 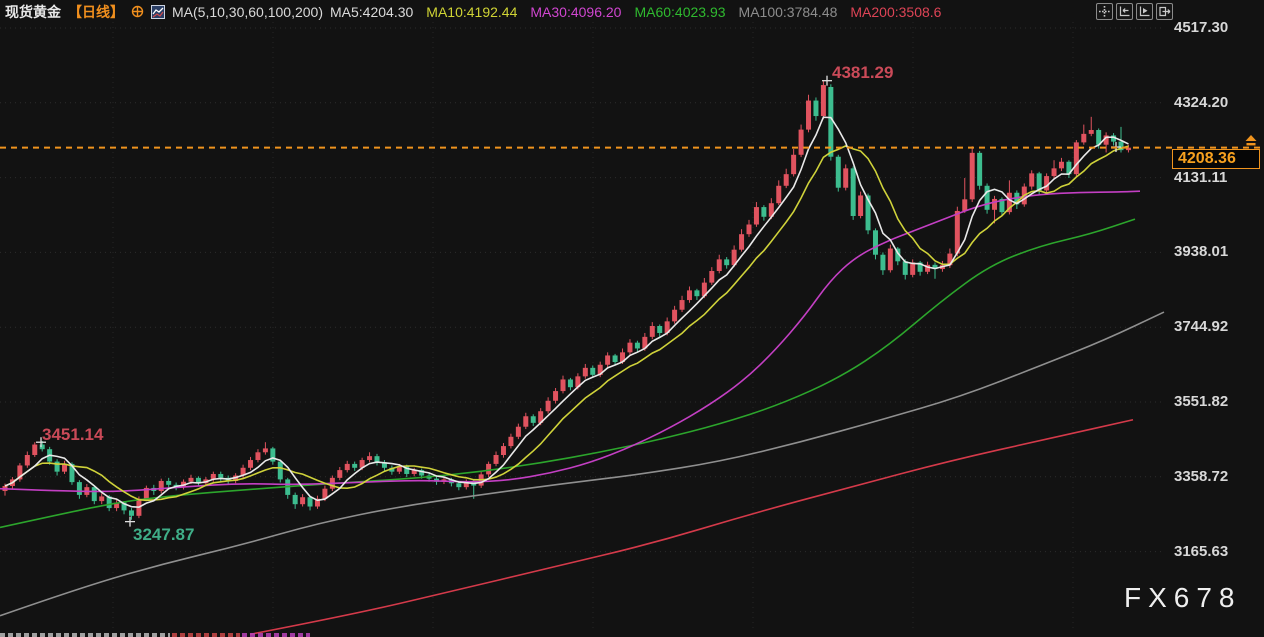 What do you see at coordinates (1134, 11) in the screenshot?
I see `chart-toolbar` at bounding box center [1134, 11].